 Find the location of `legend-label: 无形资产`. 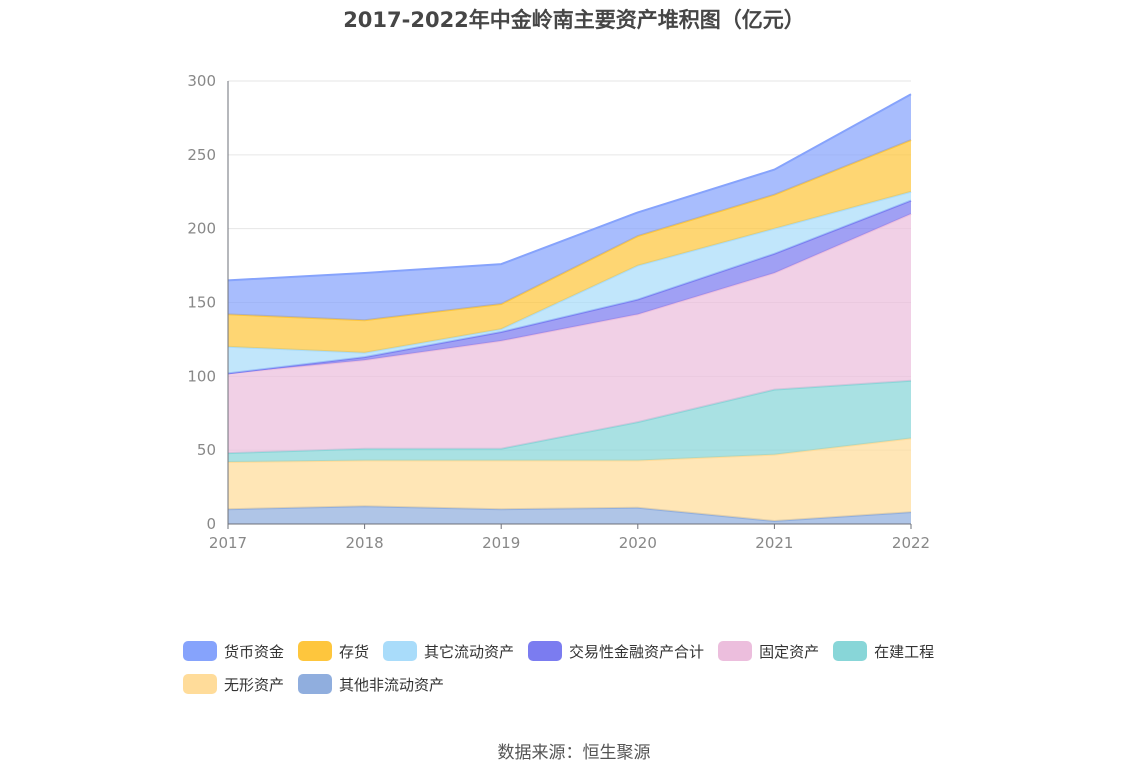

legend-label: 无形资产 is located at coordinates (254, 684).